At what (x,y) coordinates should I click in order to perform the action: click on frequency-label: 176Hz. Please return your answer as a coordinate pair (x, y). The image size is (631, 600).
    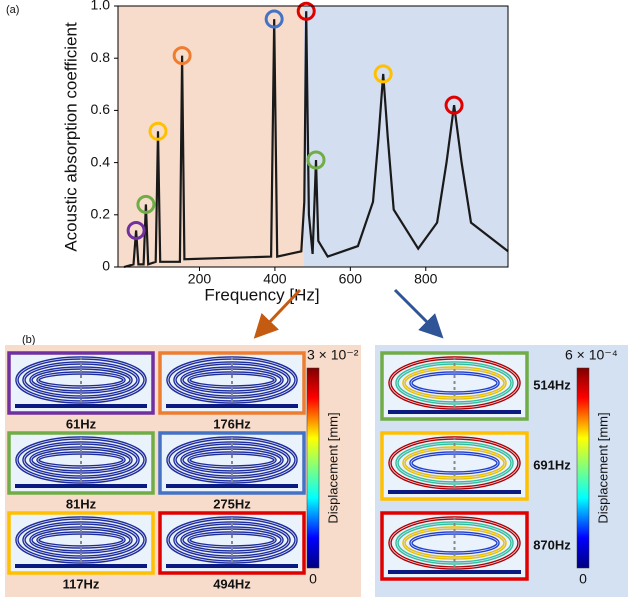
    Looking at the image, I should click on (232, 423).